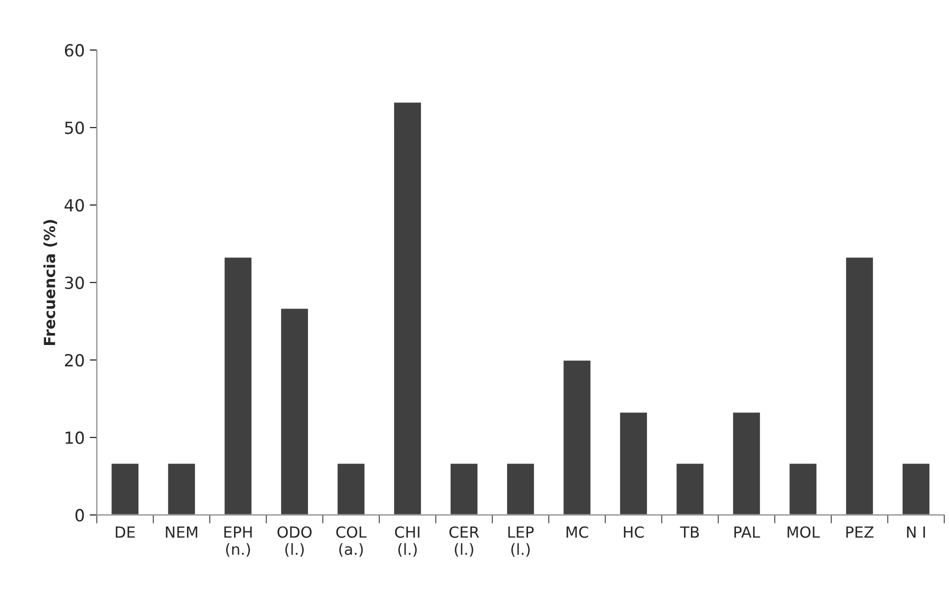 This screenshot has width=949, height=596. What do you see at coordinates (521, 541) in the screenshot?
I see `x-tick-label: LEP (l.)` at bounding box center [521, 541].